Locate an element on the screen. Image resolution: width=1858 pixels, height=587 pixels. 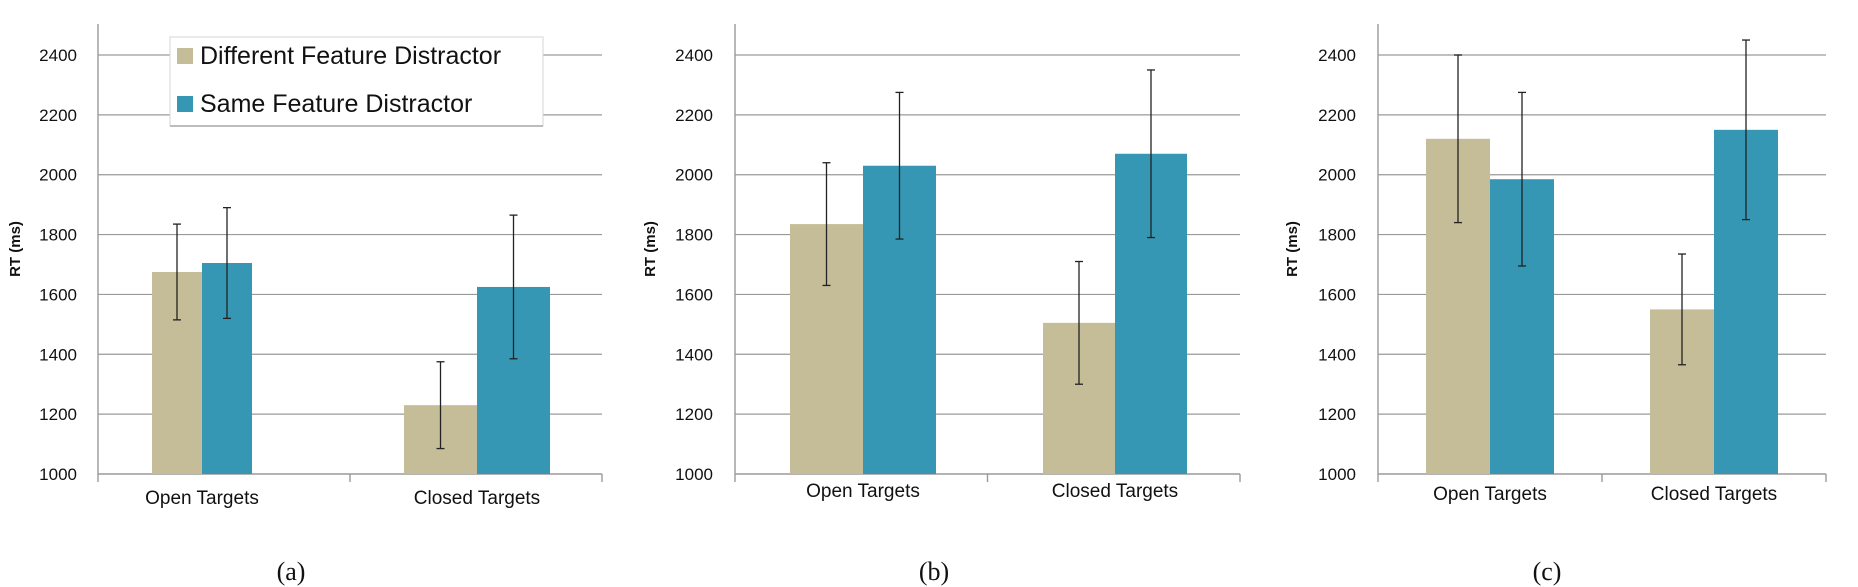
panel-label: (b) is located at coordinates (934, 571).